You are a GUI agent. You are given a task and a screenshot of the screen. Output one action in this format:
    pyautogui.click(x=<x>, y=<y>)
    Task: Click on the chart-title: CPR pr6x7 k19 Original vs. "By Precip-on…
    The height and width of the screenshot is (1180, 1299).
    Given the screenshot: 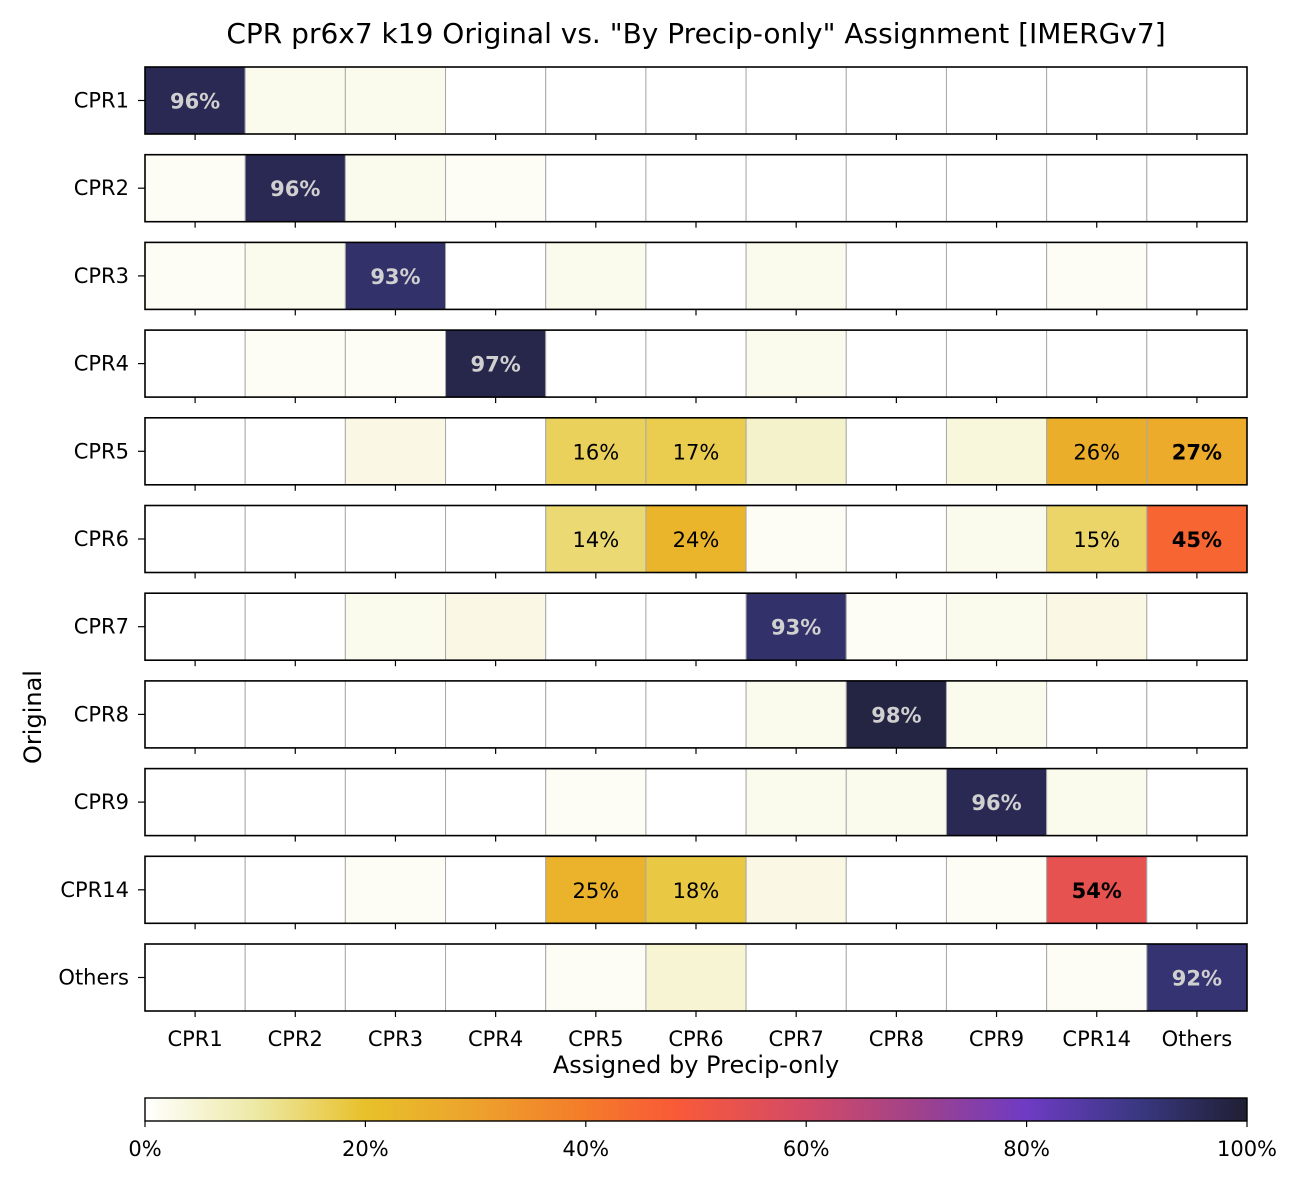 What is the action you would take?
    pyautogui.click(x=695, y=33)
    